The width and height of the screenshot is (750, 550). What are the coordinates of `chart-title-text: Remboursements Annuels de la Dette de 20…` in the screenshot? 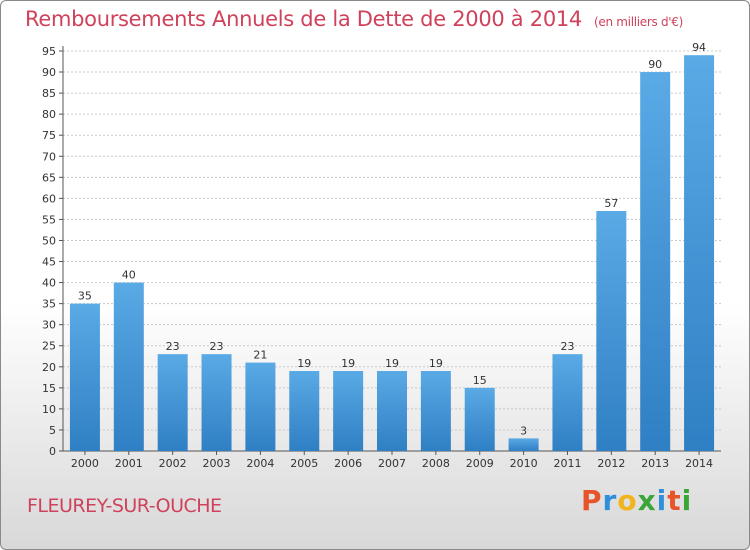 It's located at (303, 19).